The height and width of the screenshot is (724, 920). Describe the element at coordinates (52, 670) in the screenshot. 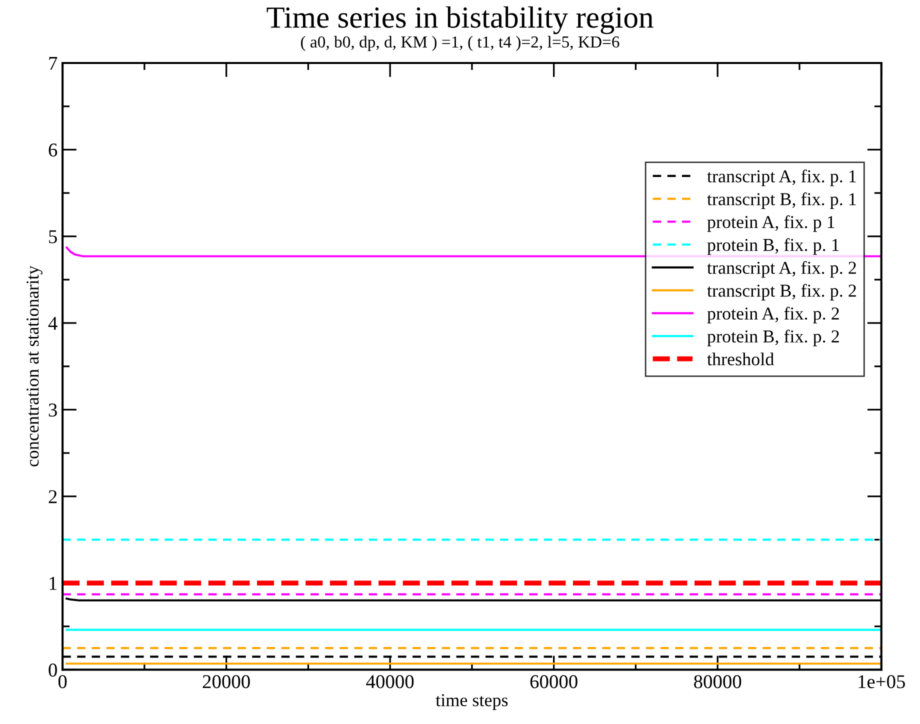

I see `y-tick-label: 0` at that location.